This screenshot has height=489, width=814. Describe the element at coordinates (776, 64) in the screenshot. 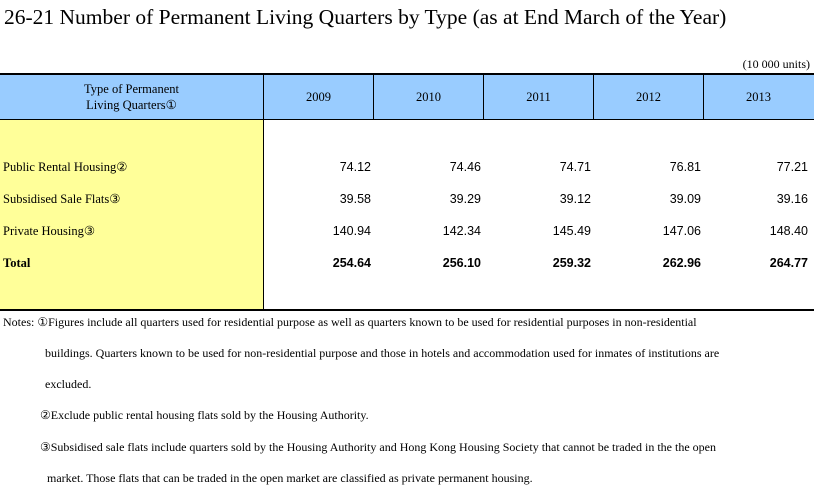

I see `units-label: (10 000 units)` at that location.